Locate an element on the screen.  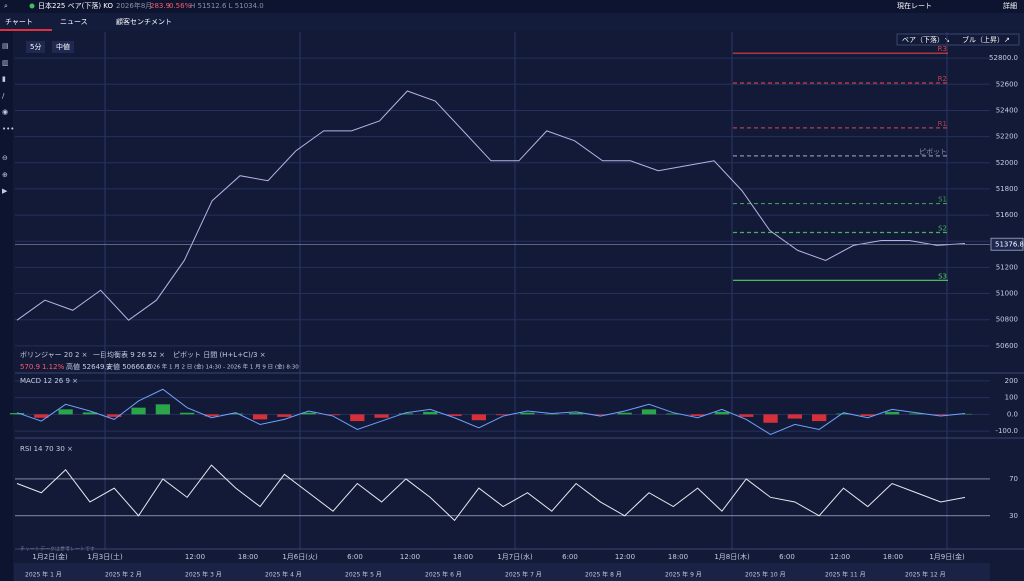
details: 詳細 is located at coordinates (1010, 5).